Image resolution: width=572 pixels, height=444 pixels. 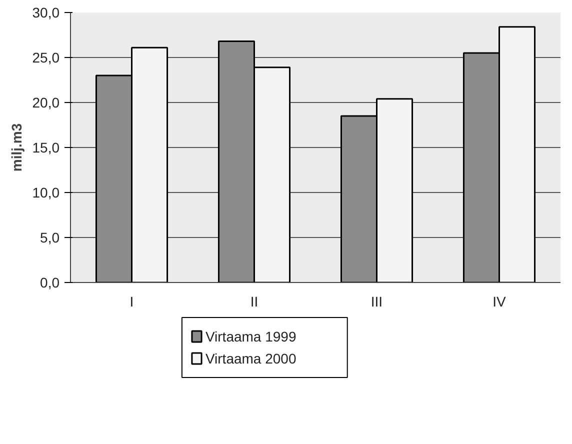 I want to click on y-tick-label: 5,0, so click(x=50, y=238).